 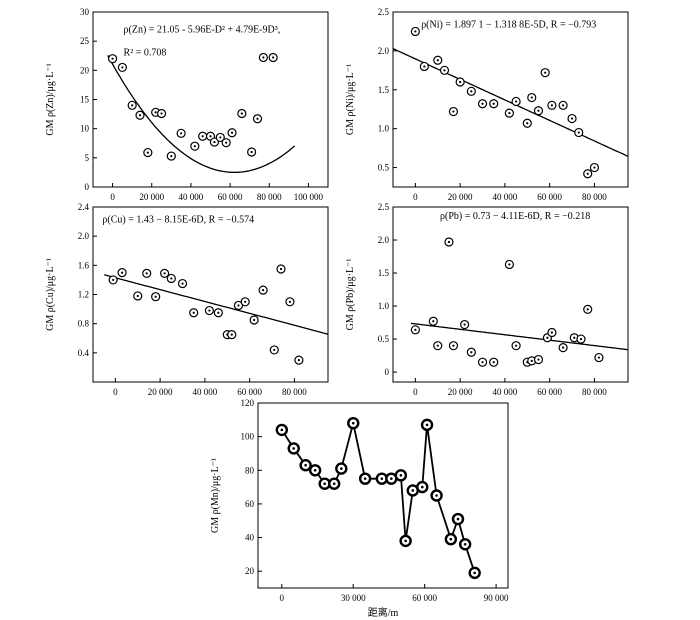 What do you see at coordinates (250, 470) in the screenshot?
I see `y-tick-label: 80` at bounding box center [250, 470].